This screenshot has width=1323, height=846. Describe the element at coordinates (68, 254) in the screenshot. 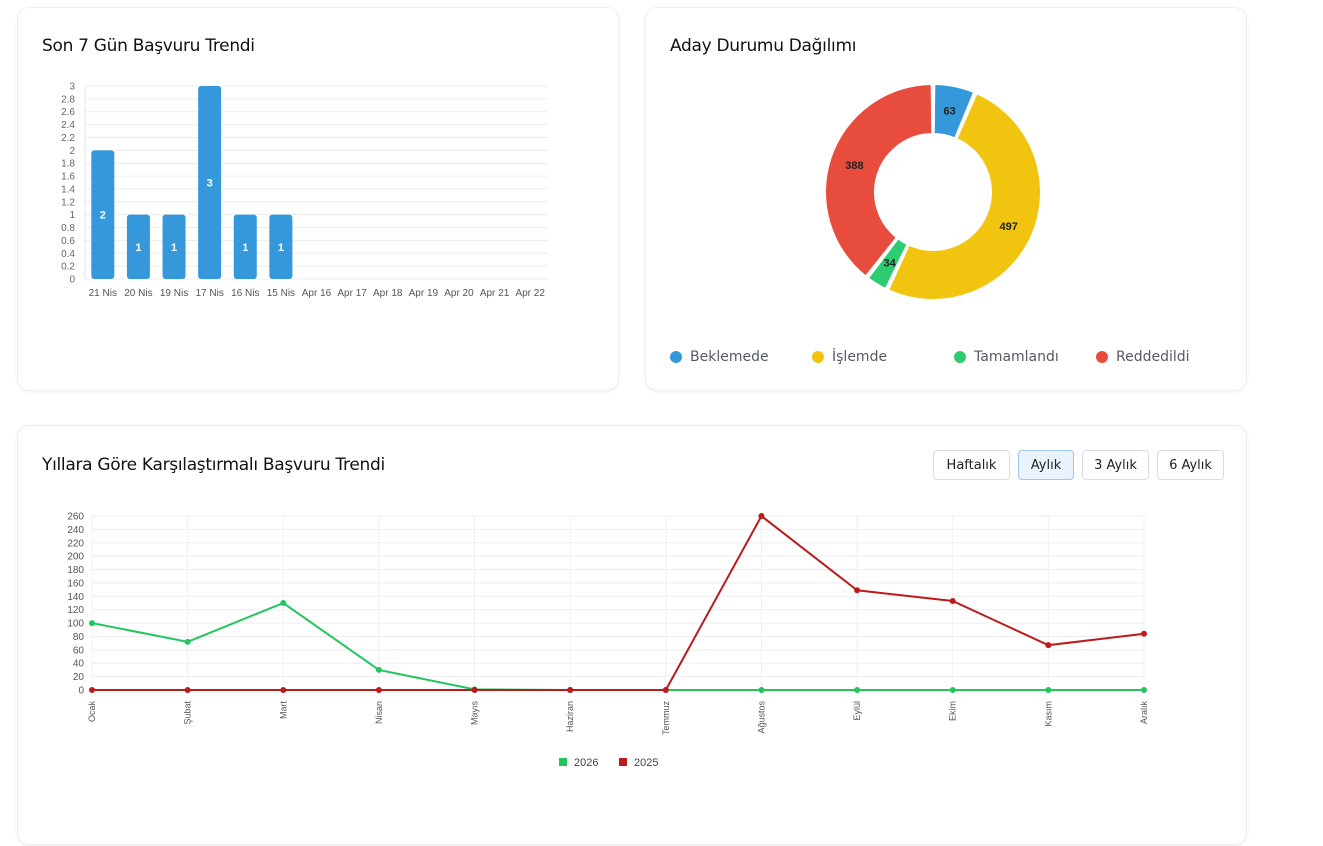

I see `bar-y-tick-label: 0.4` at that location.